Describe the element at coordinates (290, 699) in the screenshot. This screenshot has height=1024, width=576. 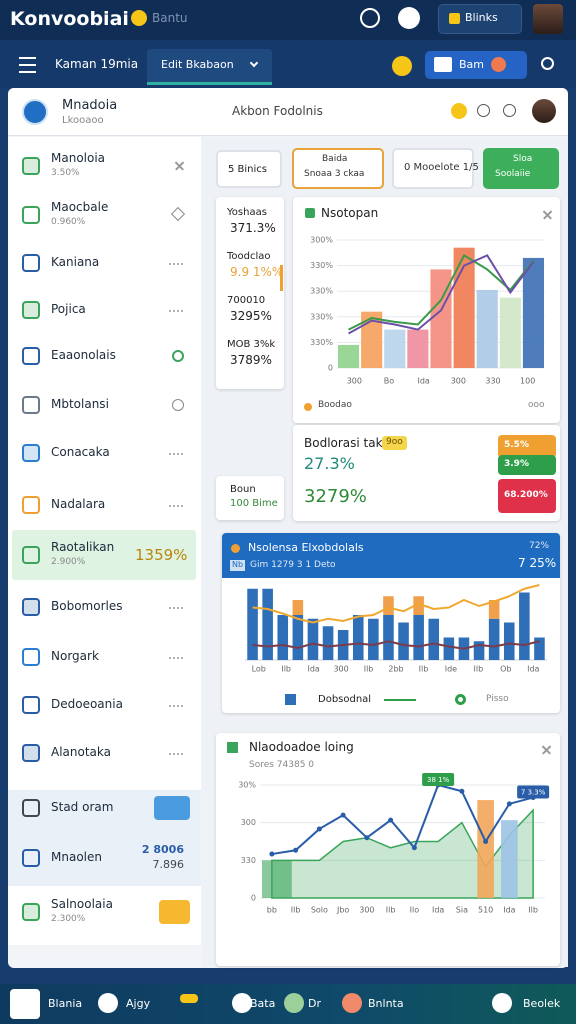
I see `legend-swatch` at that location.